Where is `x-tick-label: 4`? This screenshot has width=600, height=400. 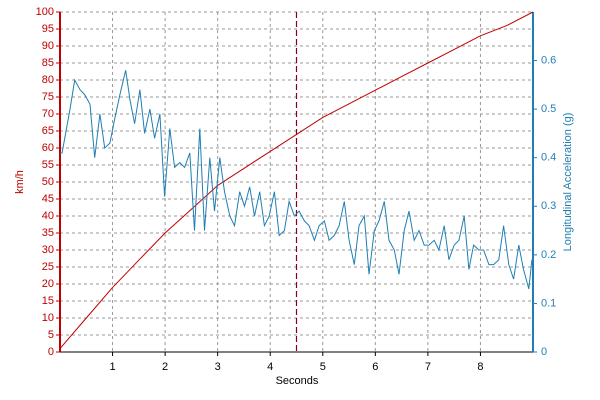 x-tick-label: 4 is located at coordinates (270, 367).